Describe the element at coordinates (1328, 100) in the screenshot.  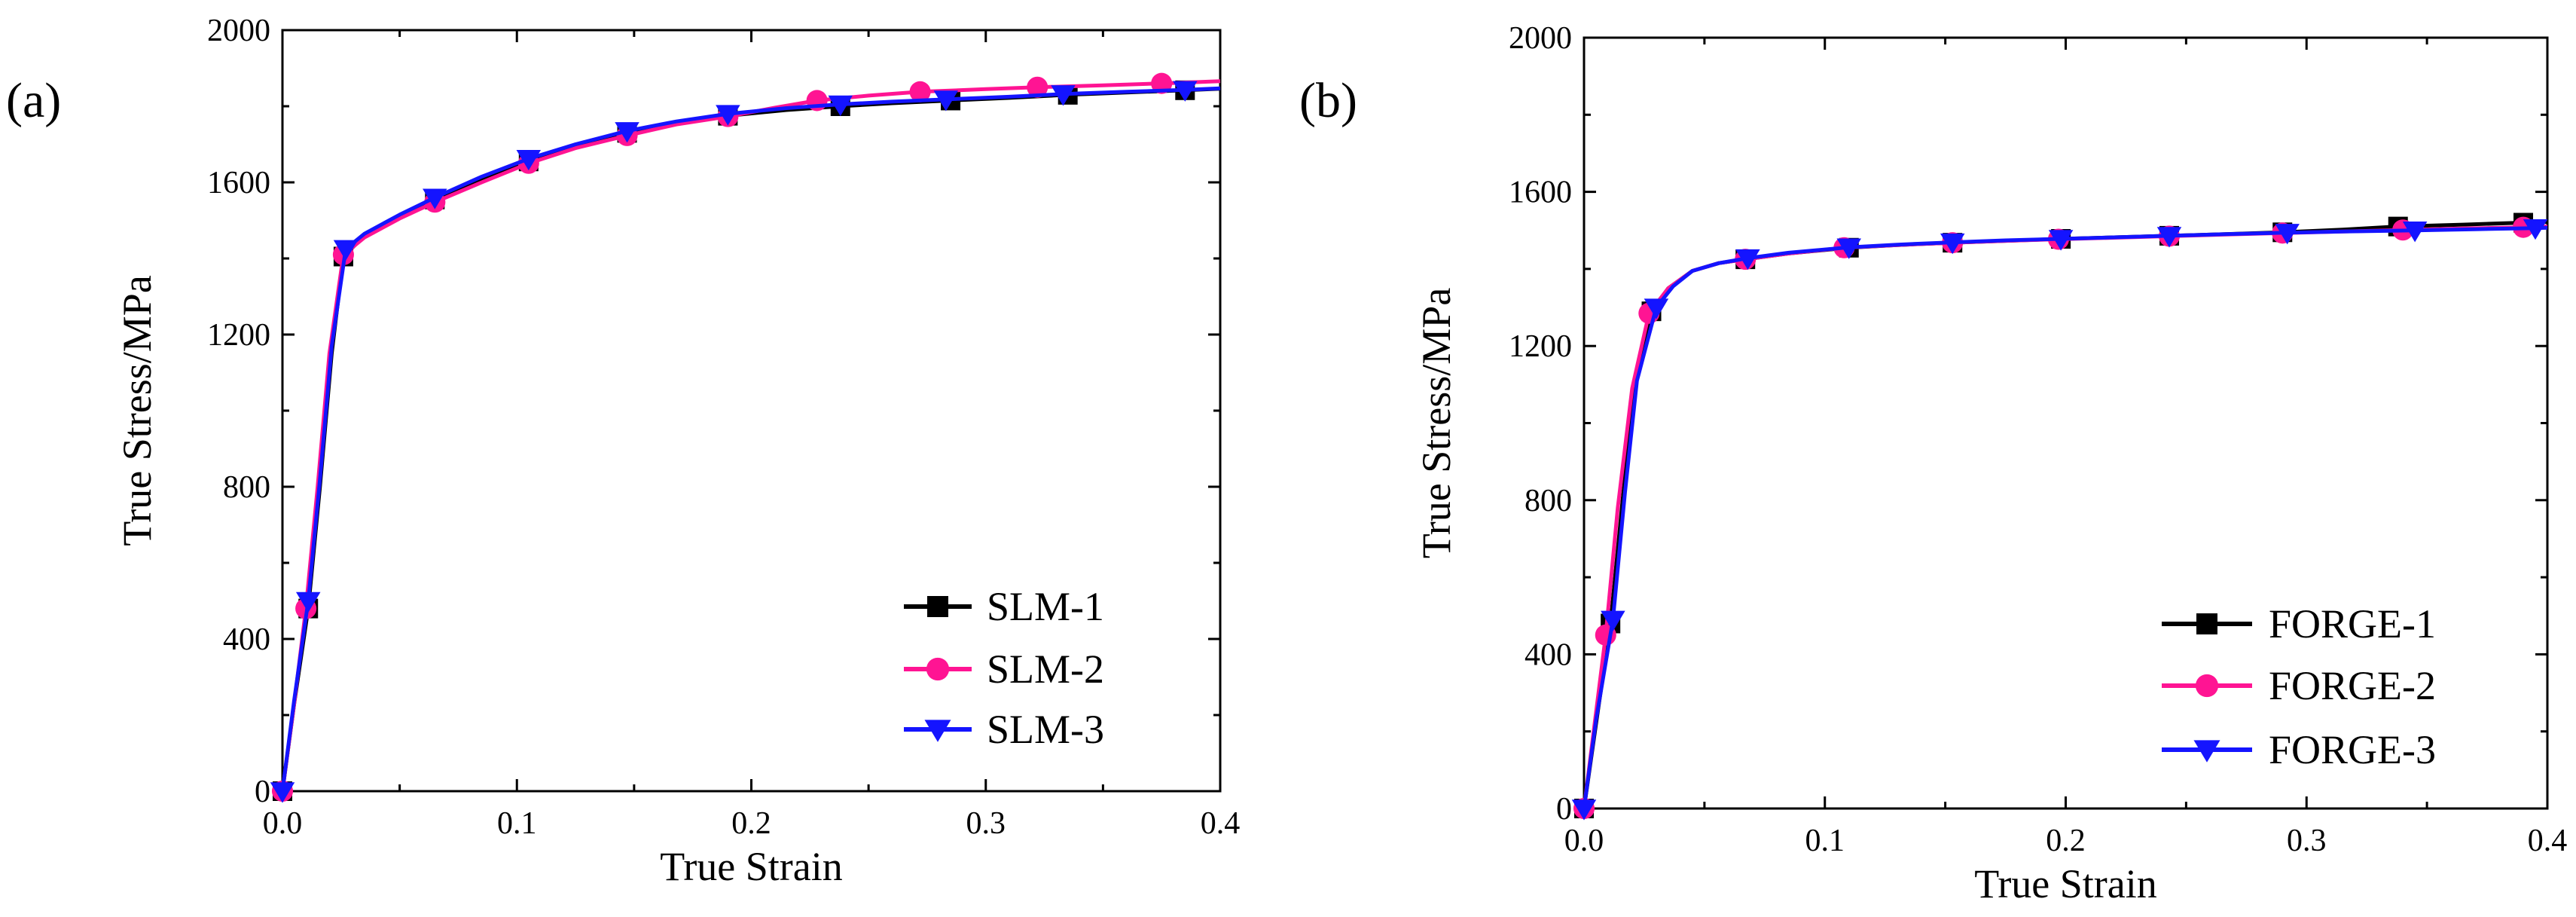
I see `chart-1-panel-label: (b)` at that location.